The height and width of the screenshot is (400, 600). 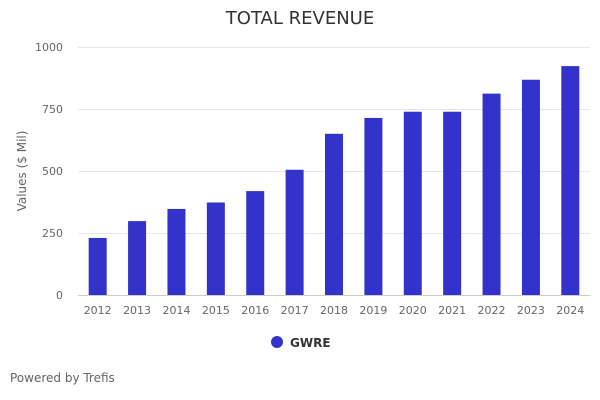 What do you see at coordinates (52, 171) in the screenshot?
I see `y-tick-label: 500` at bounding box center [52, 171].